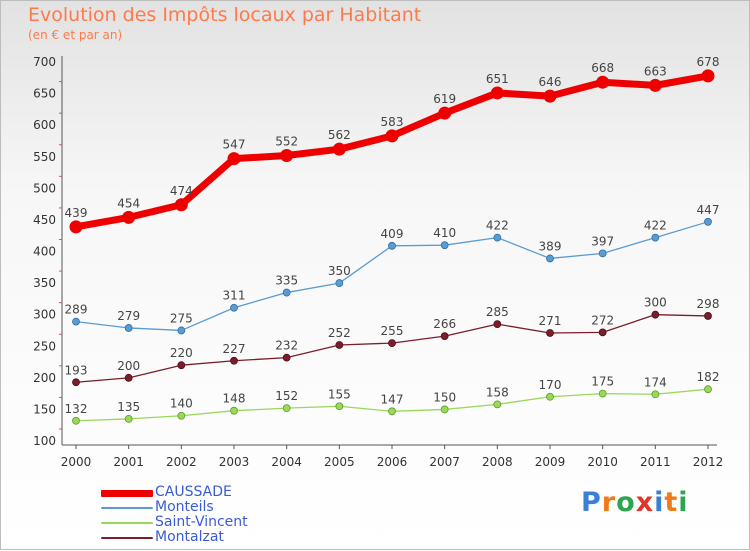 This screenshot has width=750, height=551. What do you see at coordinates (645, 502) in the screenshot?
I see `logo-letter: x` at bounding box center [645, 502].